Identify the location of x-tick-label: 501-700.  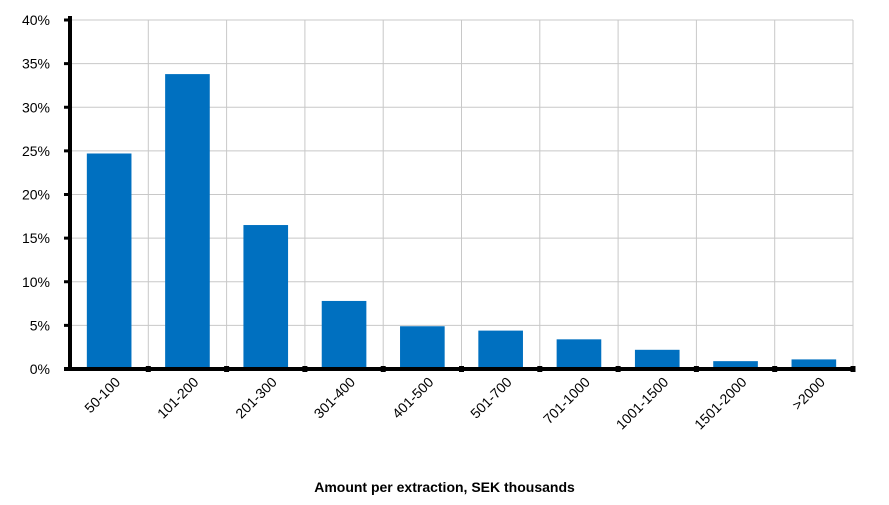
(491, 398).